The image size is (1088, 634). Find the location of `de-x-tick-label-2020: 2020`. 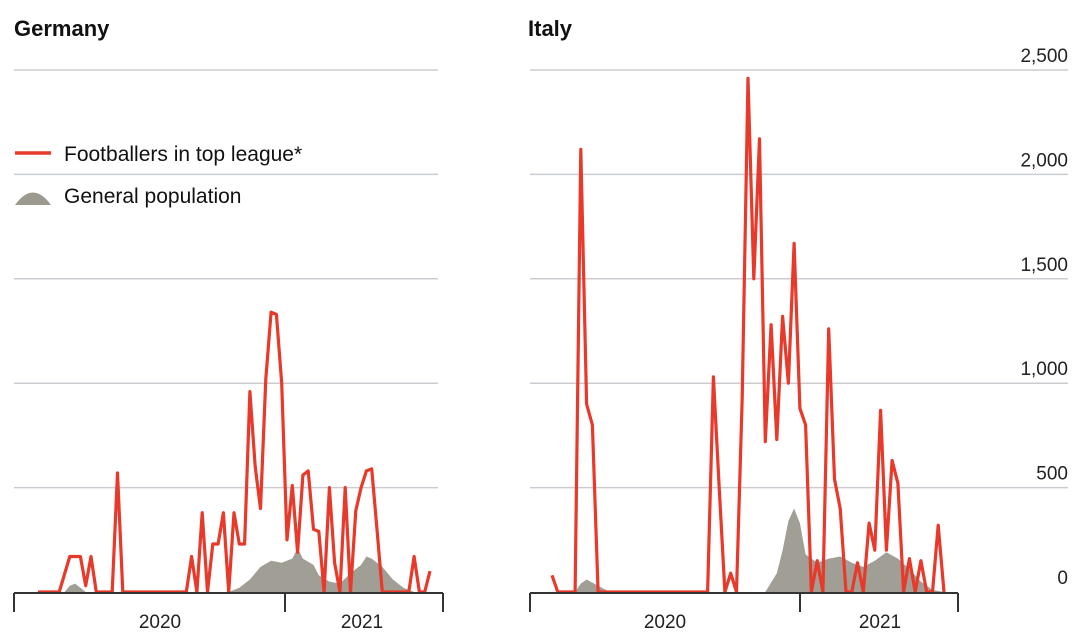

de-x-tick-label-2020: 2020 is located at coordinates (160, 622).